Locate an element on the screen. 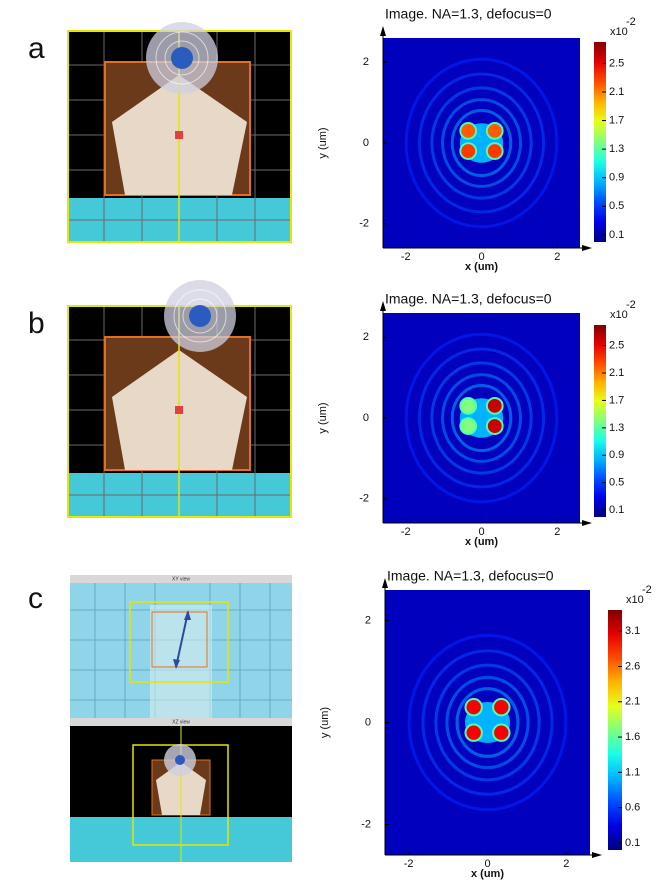  panel-label: b is located at coordinates (36, 323).